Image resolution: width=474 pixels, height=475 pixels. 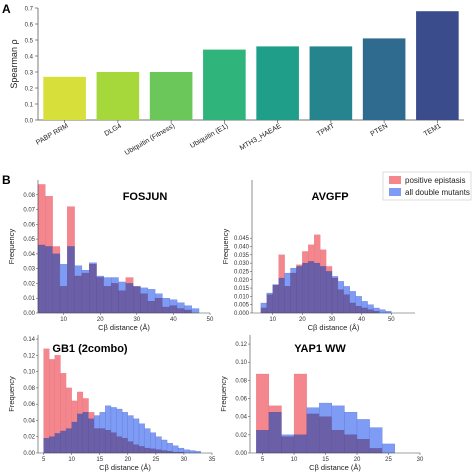 What do you see at coordinates (379, 130) in the screenshot?
I see `category-label: PTEN` at bounding box center [379, 130].